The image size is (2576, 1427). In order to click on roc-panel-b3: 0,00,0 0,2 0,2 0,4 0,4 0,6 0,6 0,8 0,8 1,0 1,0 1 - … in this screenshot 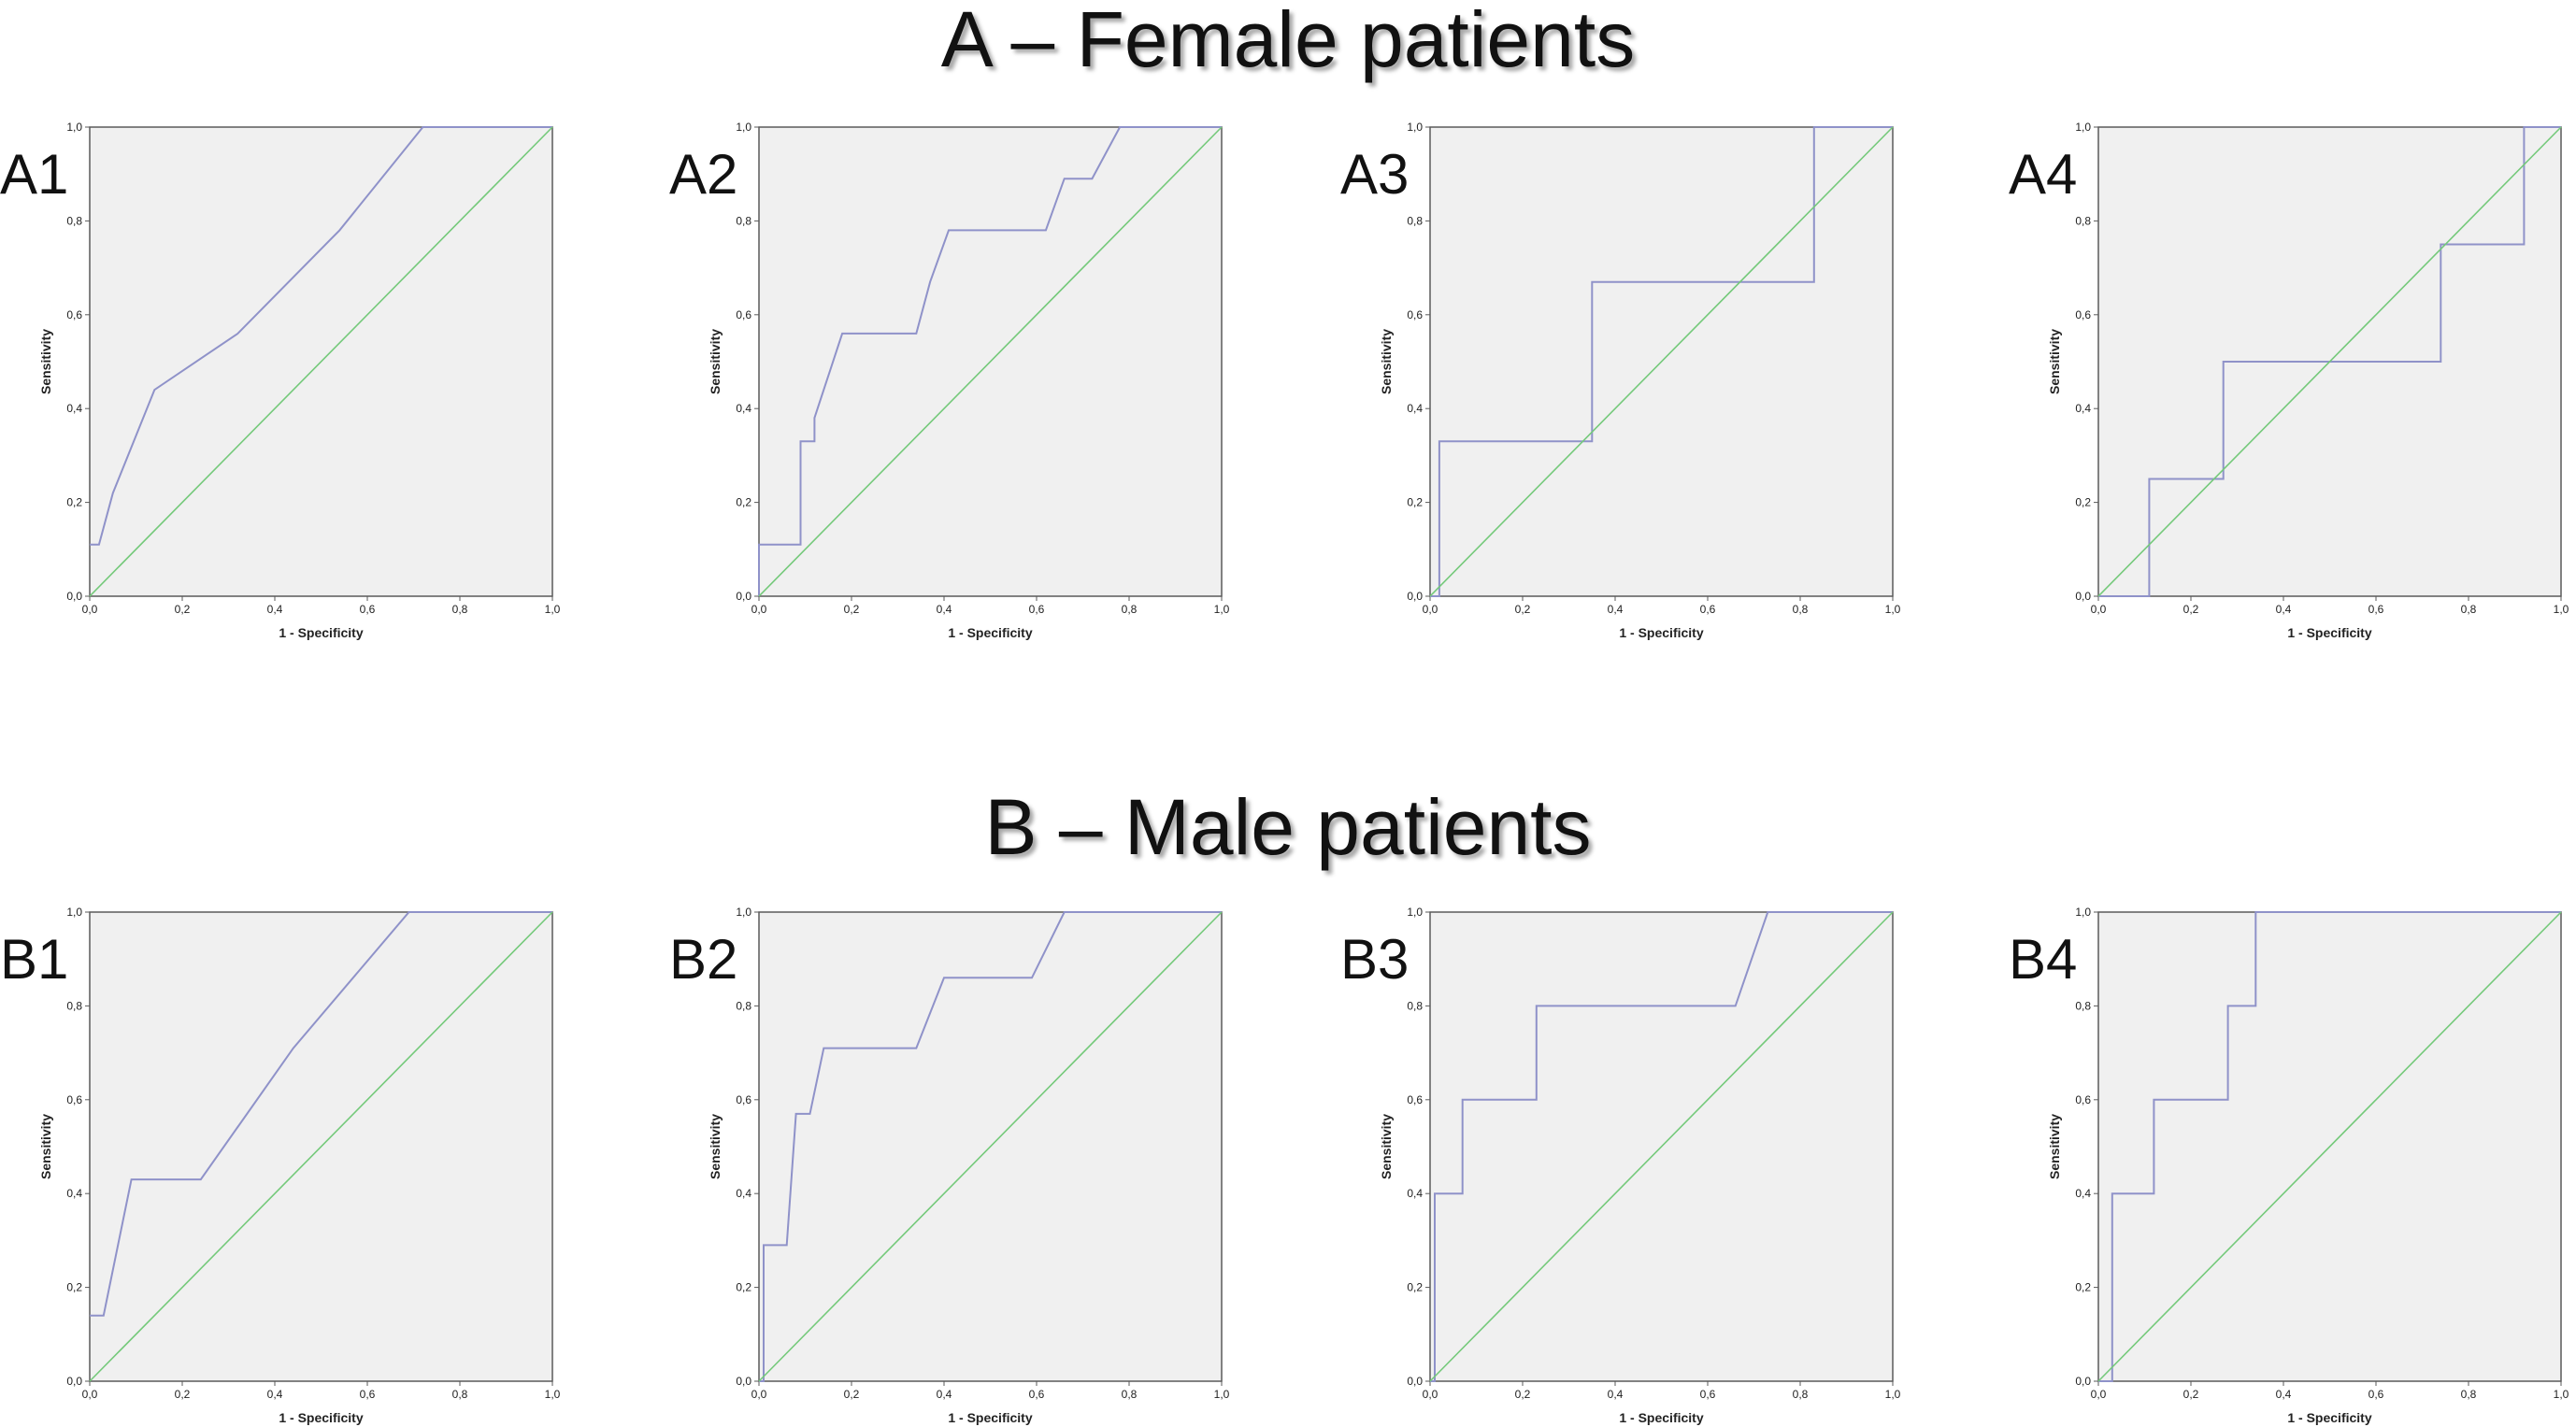, I will do `click(1620, 1165)`.